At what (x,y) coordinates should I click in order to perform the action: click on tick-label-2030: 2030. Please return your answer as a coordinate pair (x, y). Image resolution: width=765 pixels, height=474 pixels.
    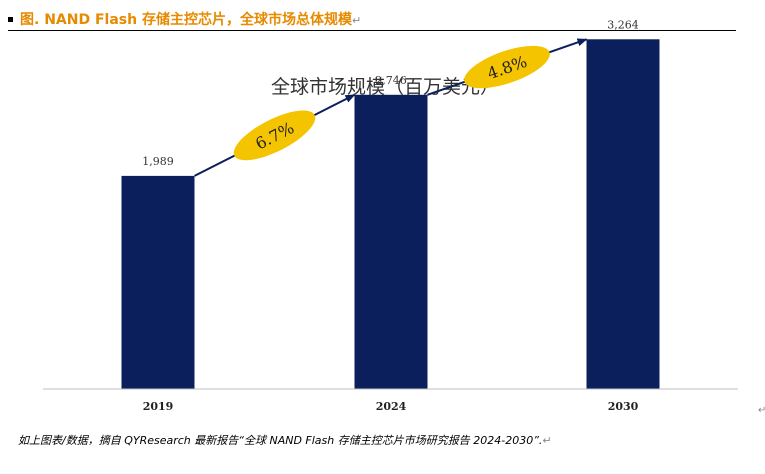
    Looking at the image, I should click on (623, 406).